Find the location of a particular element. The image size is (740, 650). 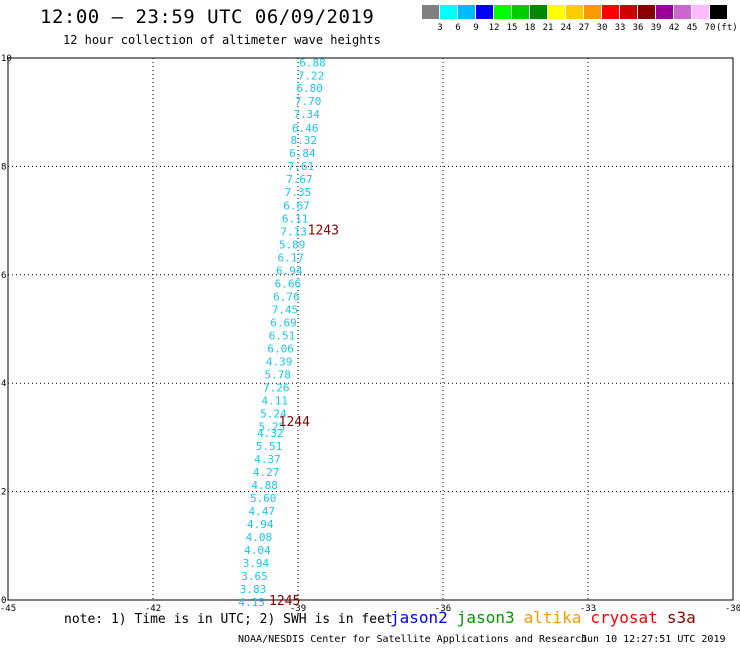

wave-height-point: 6.80 is located at coordinates (309, 88).